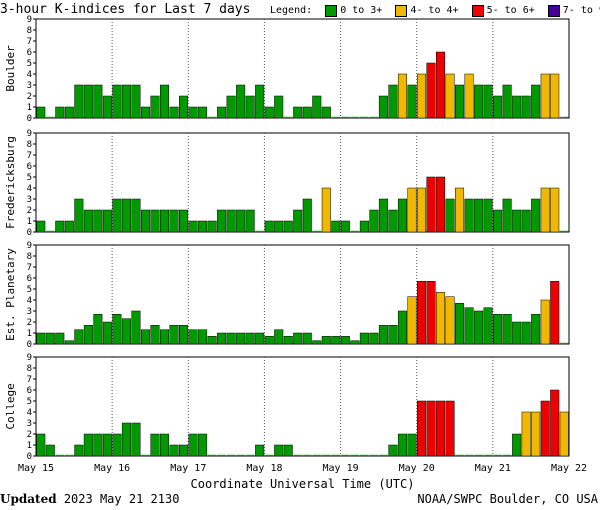 The image size is (600, 510). Describe the element at coordinates (29, 268) in the screenshot. I see `y-tick-label: 7` at that location.